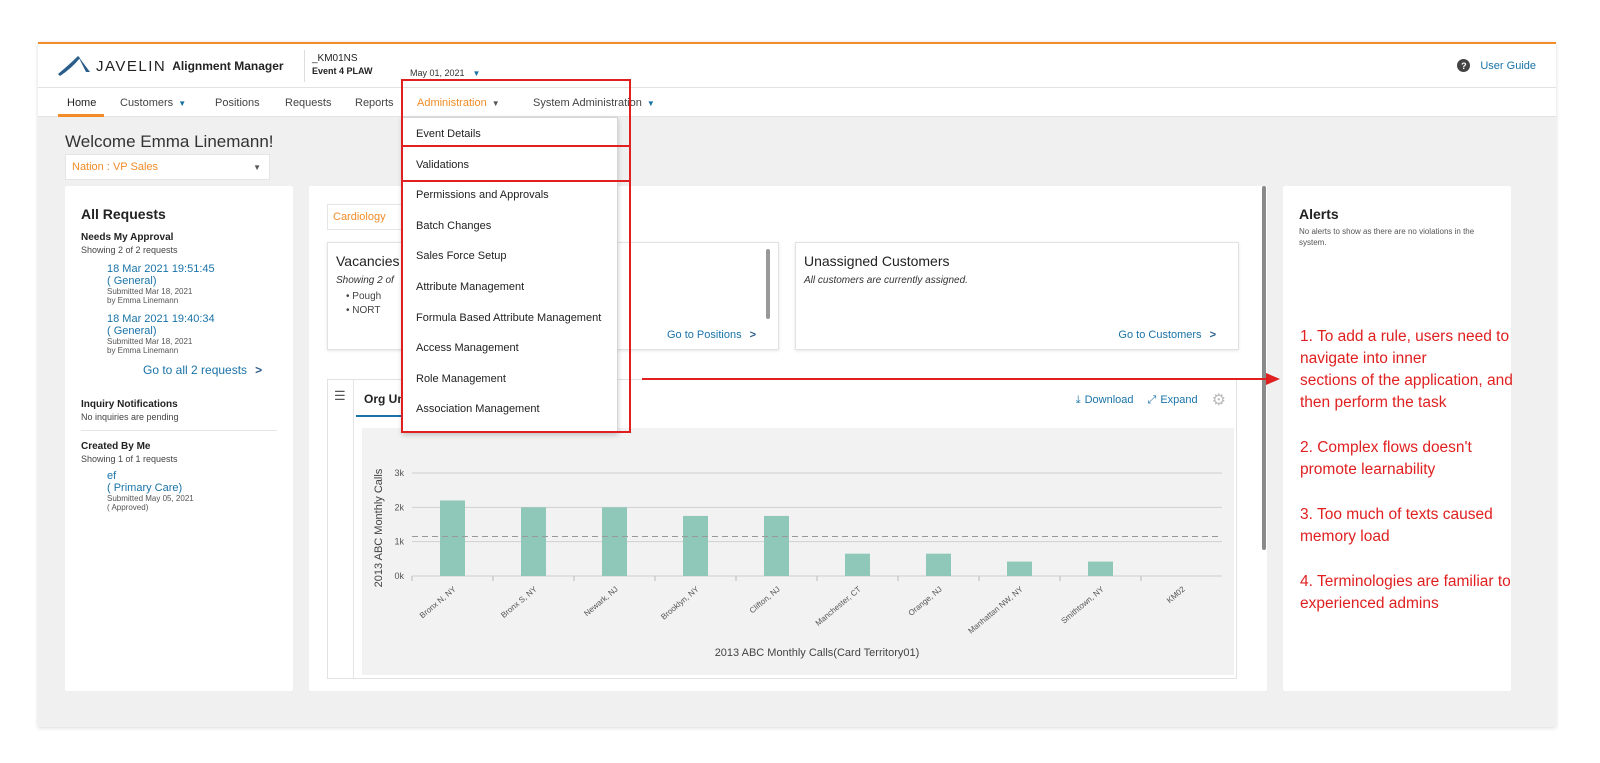  Describe the element at coordinates (516, 256) in the screenshot. I see `annotation-highlight-menu` at that location.